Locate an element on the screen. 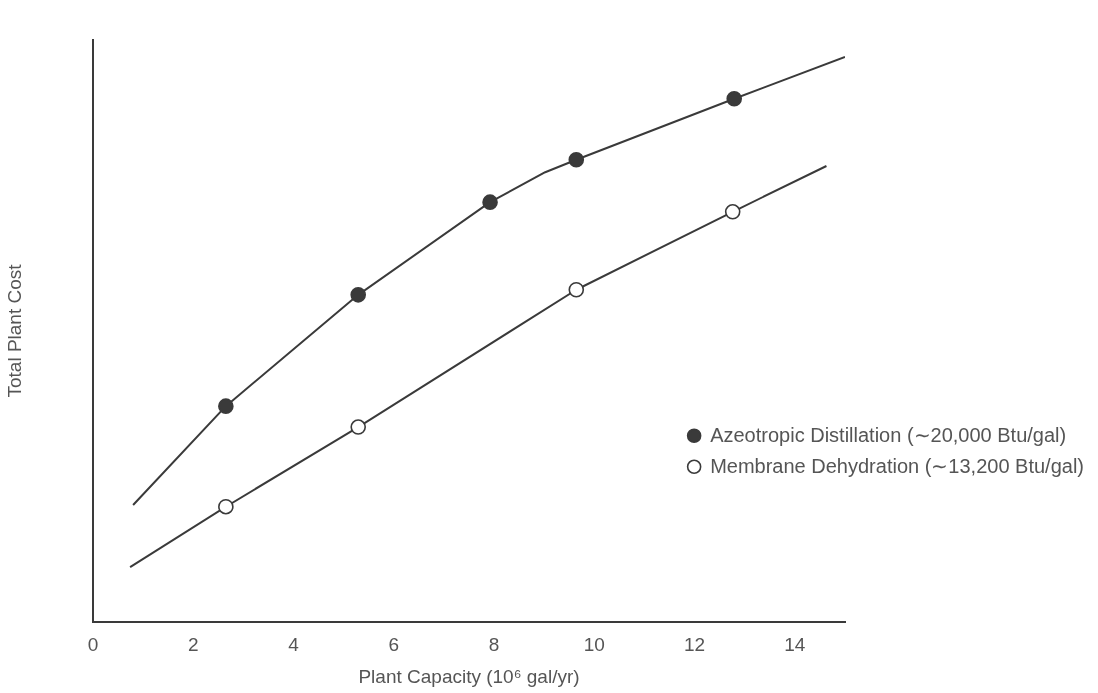 This screenshot has width=1098, height=693. x-tick-label: 0 is located at coordinates (93, 644).